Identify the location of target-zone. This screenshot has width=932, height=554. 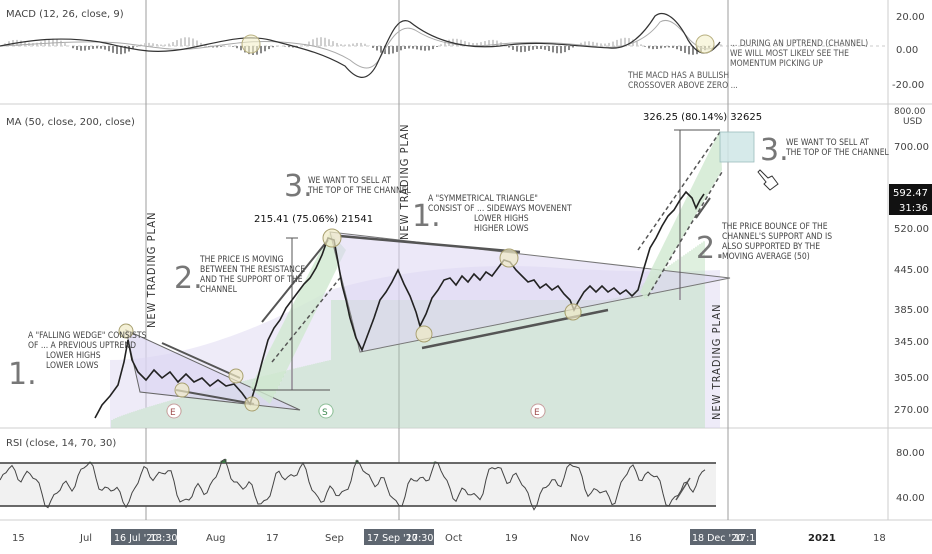
(737, 147).